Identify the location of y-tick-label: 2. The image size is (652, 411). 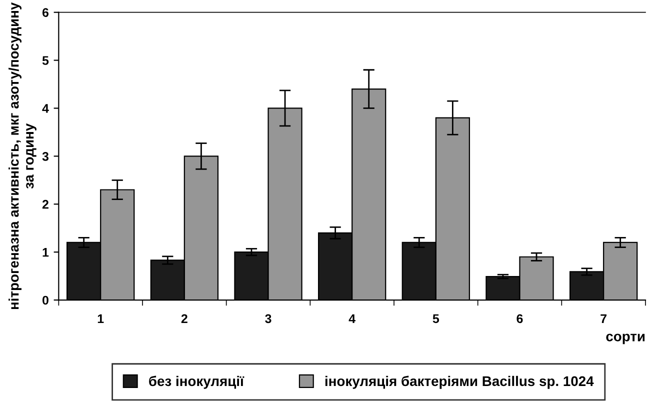
(45, 204).